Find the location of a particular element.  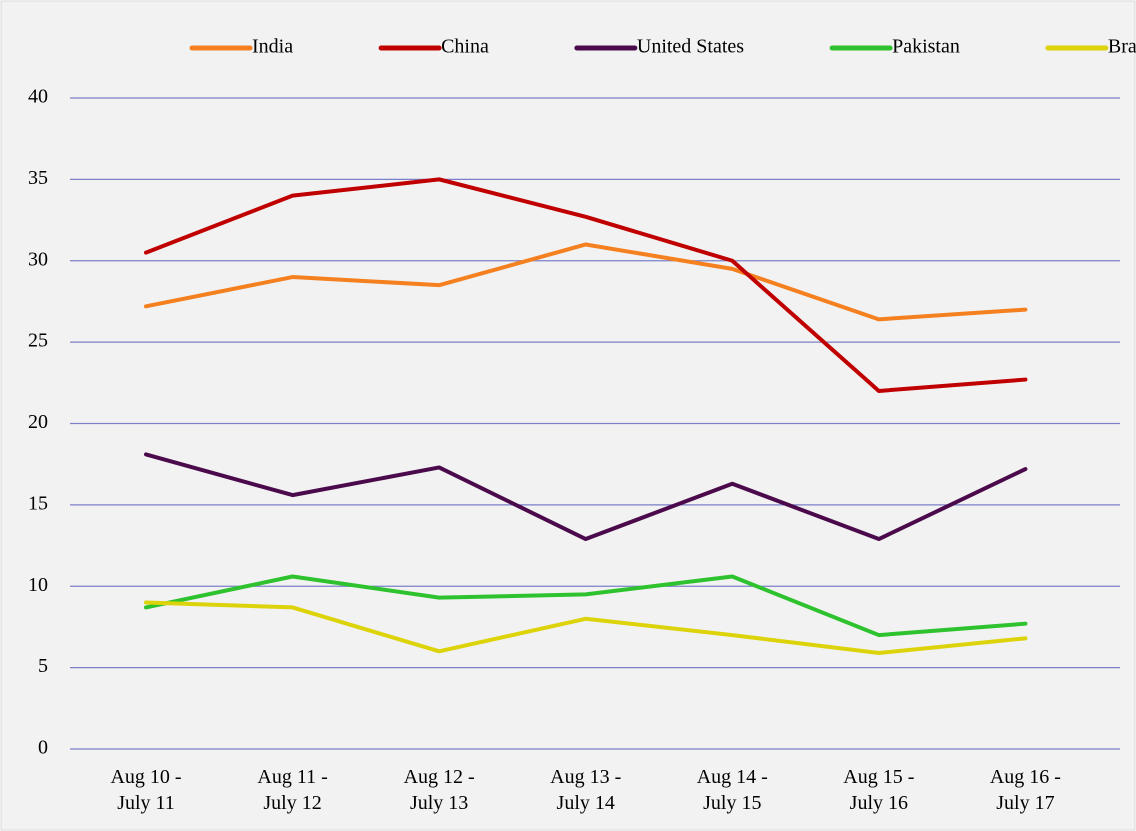

x-tick-label: Aug 11 -July 12 is located at coordinates (292, 790).